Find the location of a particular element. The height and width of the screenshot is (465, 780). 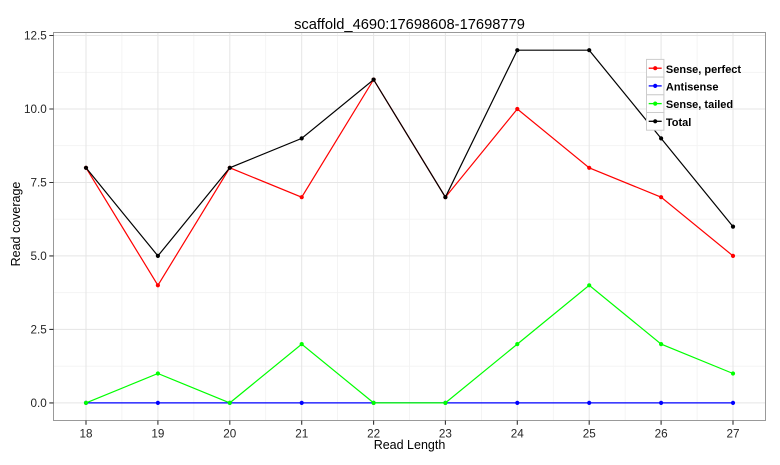

svg-text: 27 is located at coordinates (732, 434).